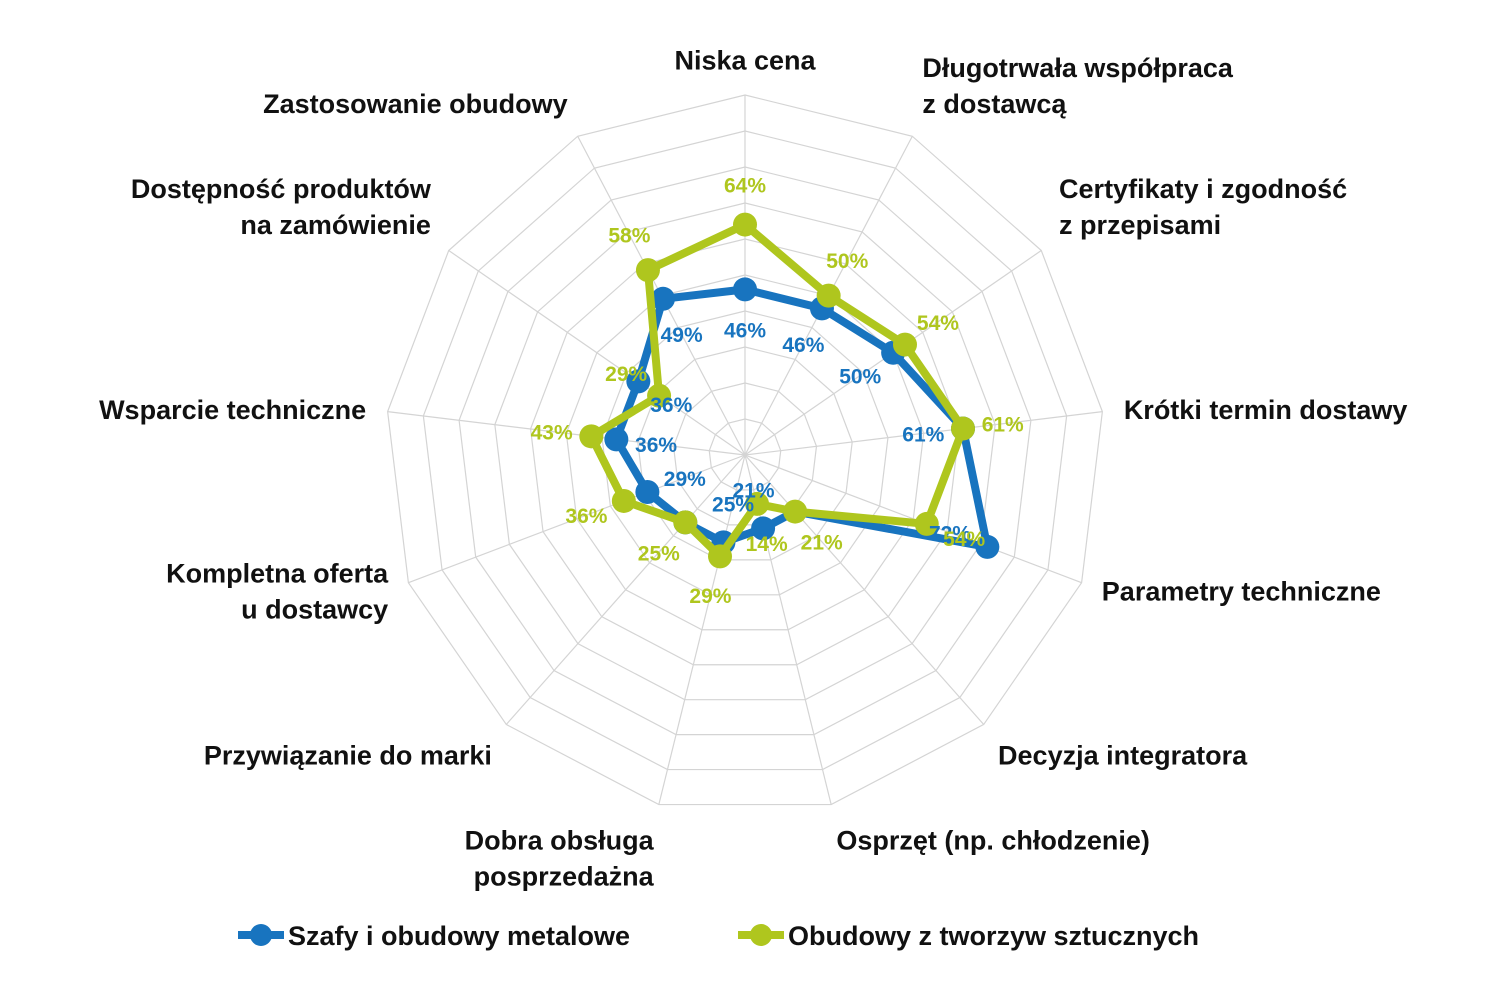 Image resolution: width=1500 pixels, height=1000 pixels. I want to click on data-label: 58%, so click(629, 236).